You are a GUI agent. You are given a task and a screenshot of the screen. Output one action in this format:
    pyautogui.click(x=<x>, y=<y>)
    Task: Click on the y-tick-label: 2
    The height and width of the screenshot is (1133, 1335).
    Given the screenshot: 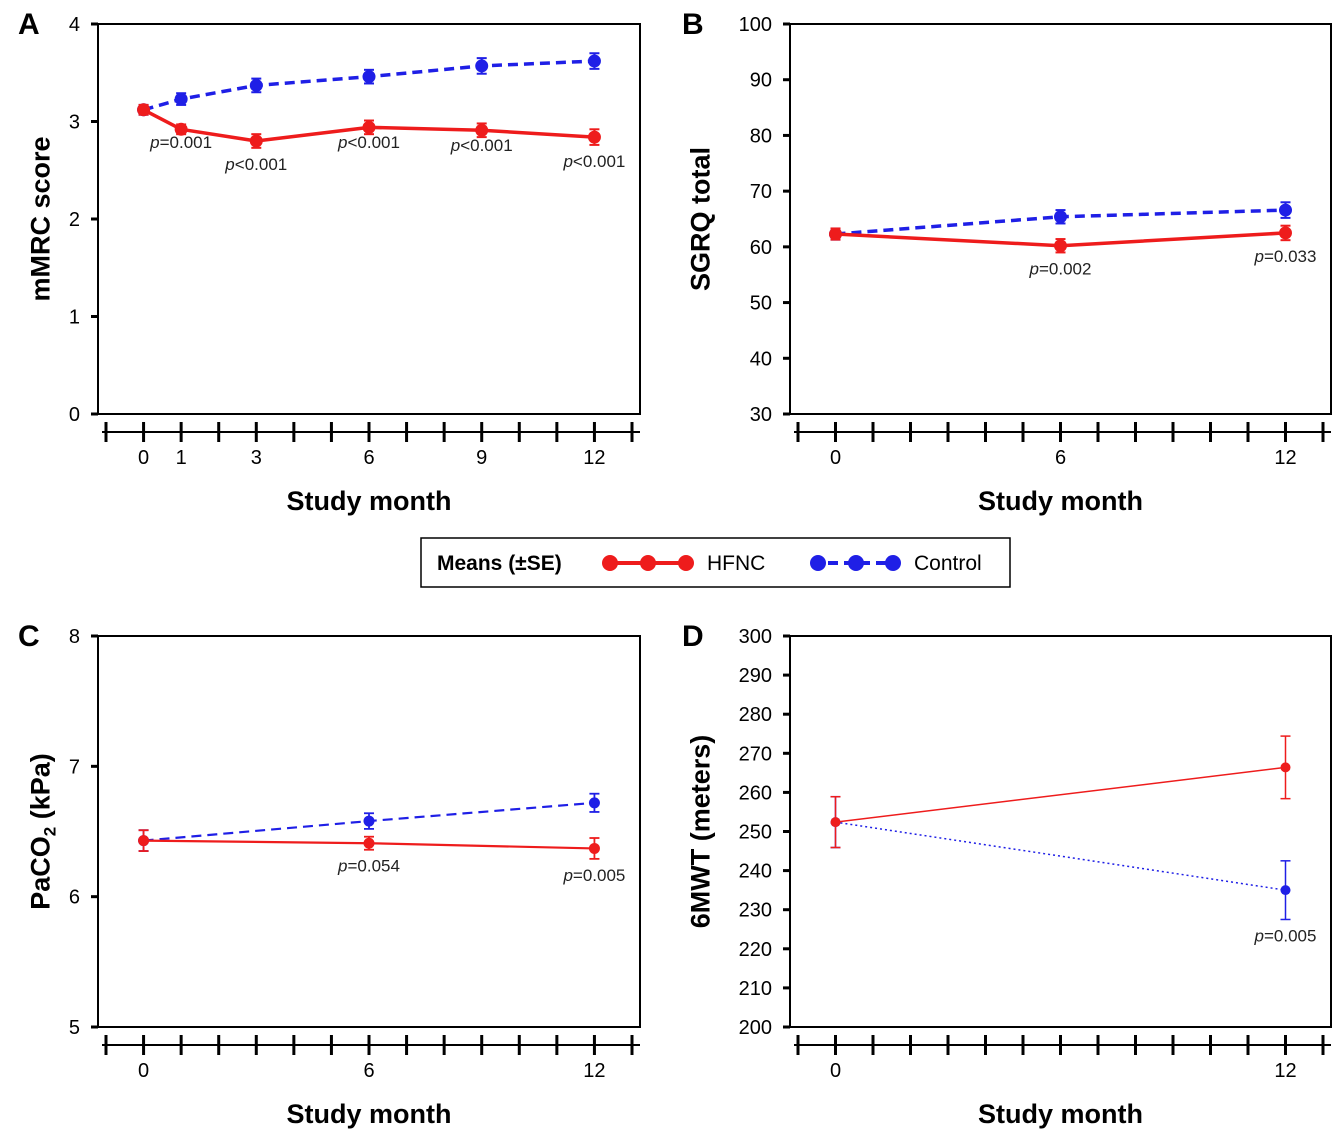 What is the action you would take?
    pyautogui.click(x=74, y=220)
    